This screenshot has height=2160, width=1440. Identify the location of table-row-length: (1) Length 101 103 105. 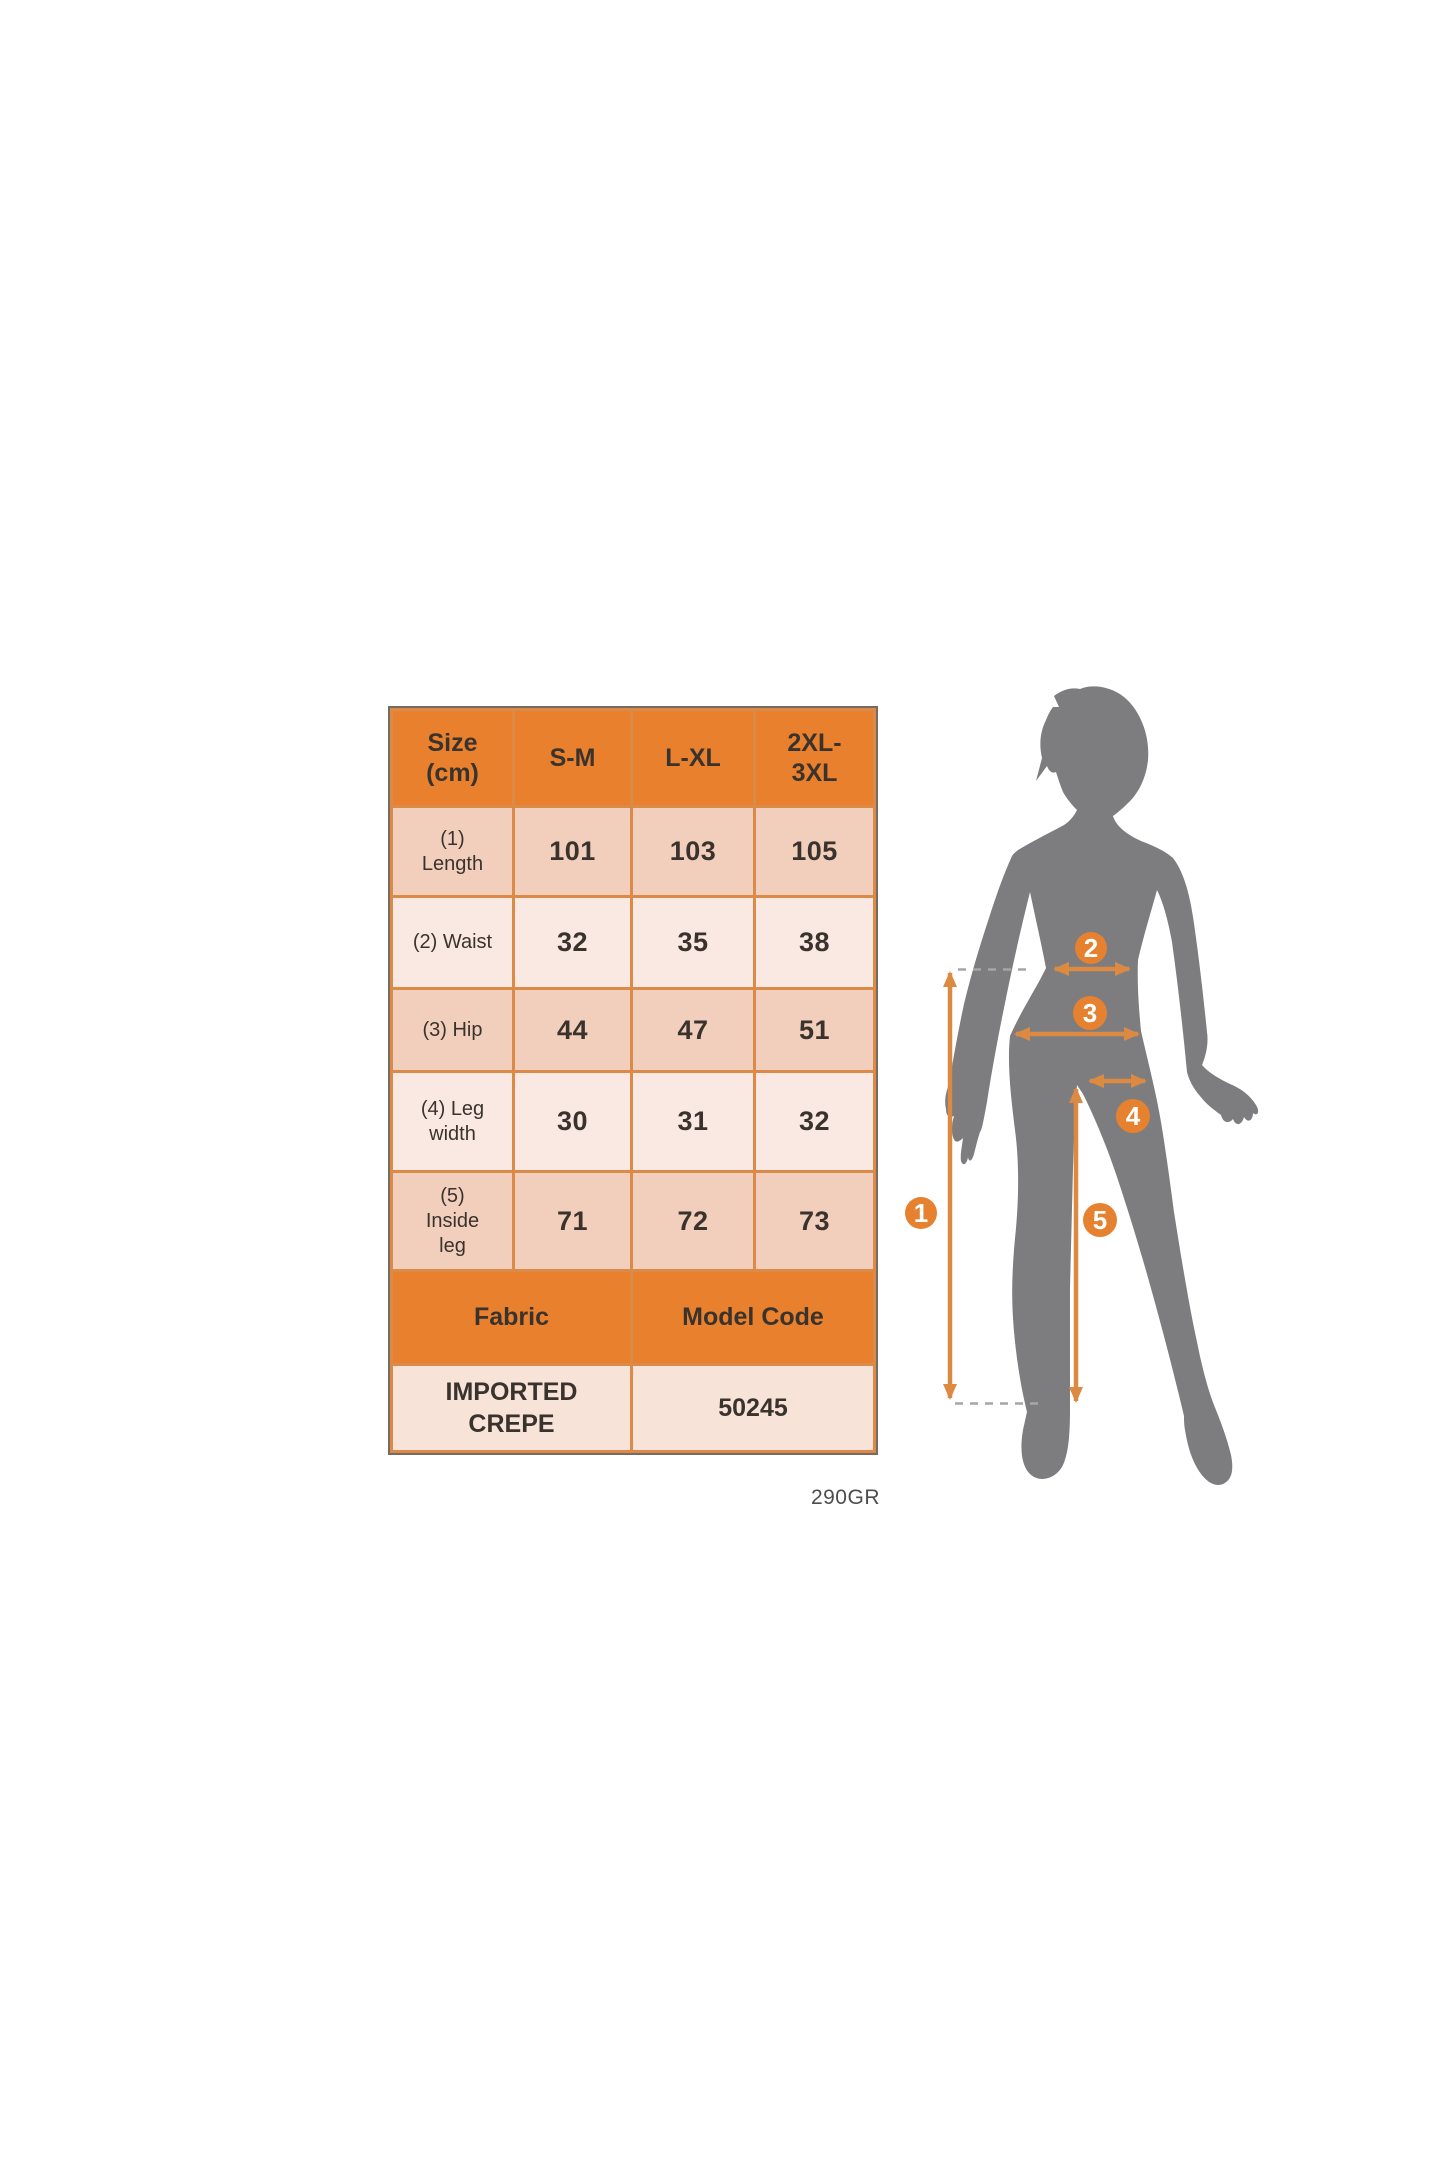
(633, 851).